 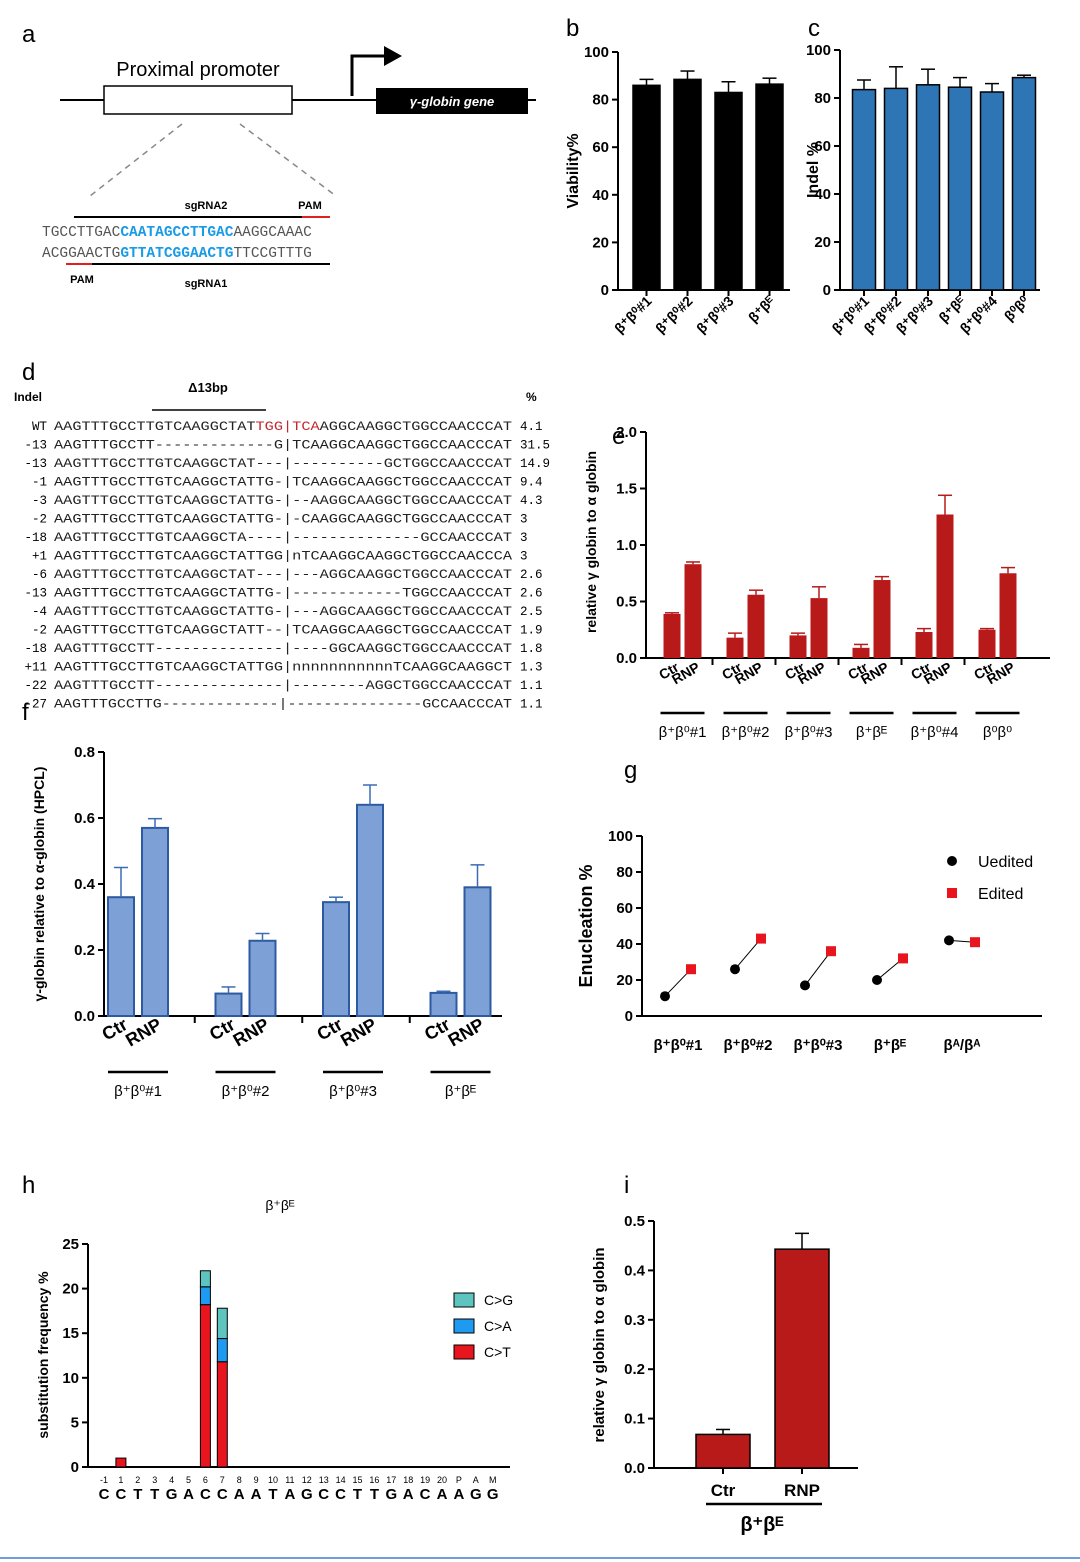 What do you see at coordinates (28, 372) in the screenshot?
I see `panel-letter-d: d` at bounding box center [28, 372].